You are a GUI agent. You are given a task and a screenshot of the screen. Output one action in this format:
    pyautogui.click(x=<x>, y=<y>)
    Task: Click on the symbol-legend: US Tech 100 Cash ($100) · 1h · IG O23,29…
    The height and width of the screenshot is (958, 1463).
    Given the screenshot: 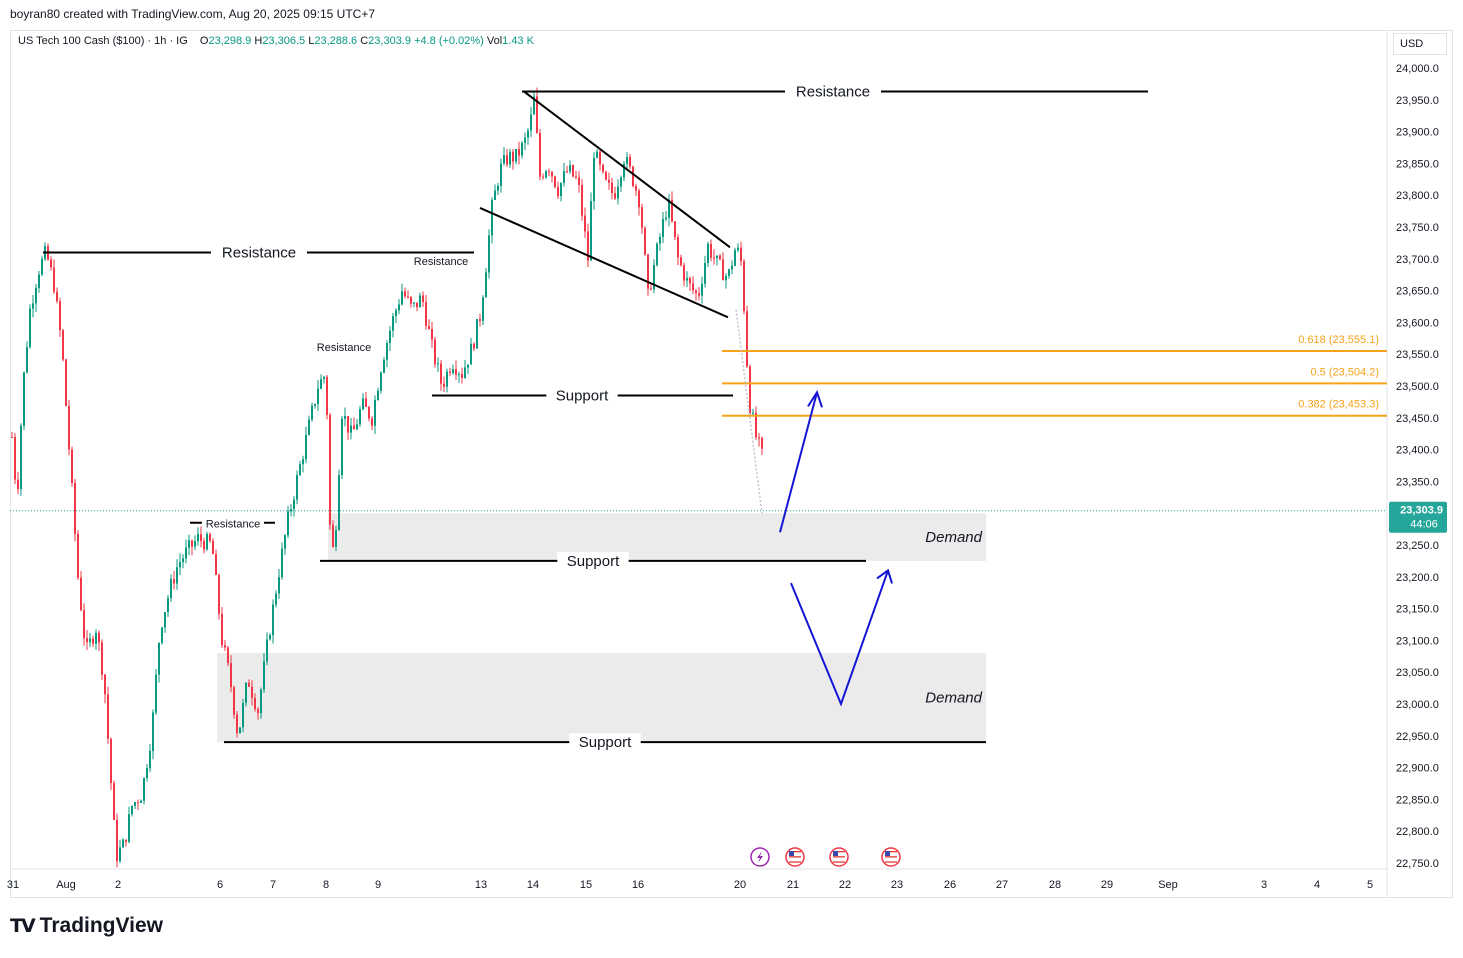 What is the action you would take?
    pyautogui.click(x=276, y=41)
    